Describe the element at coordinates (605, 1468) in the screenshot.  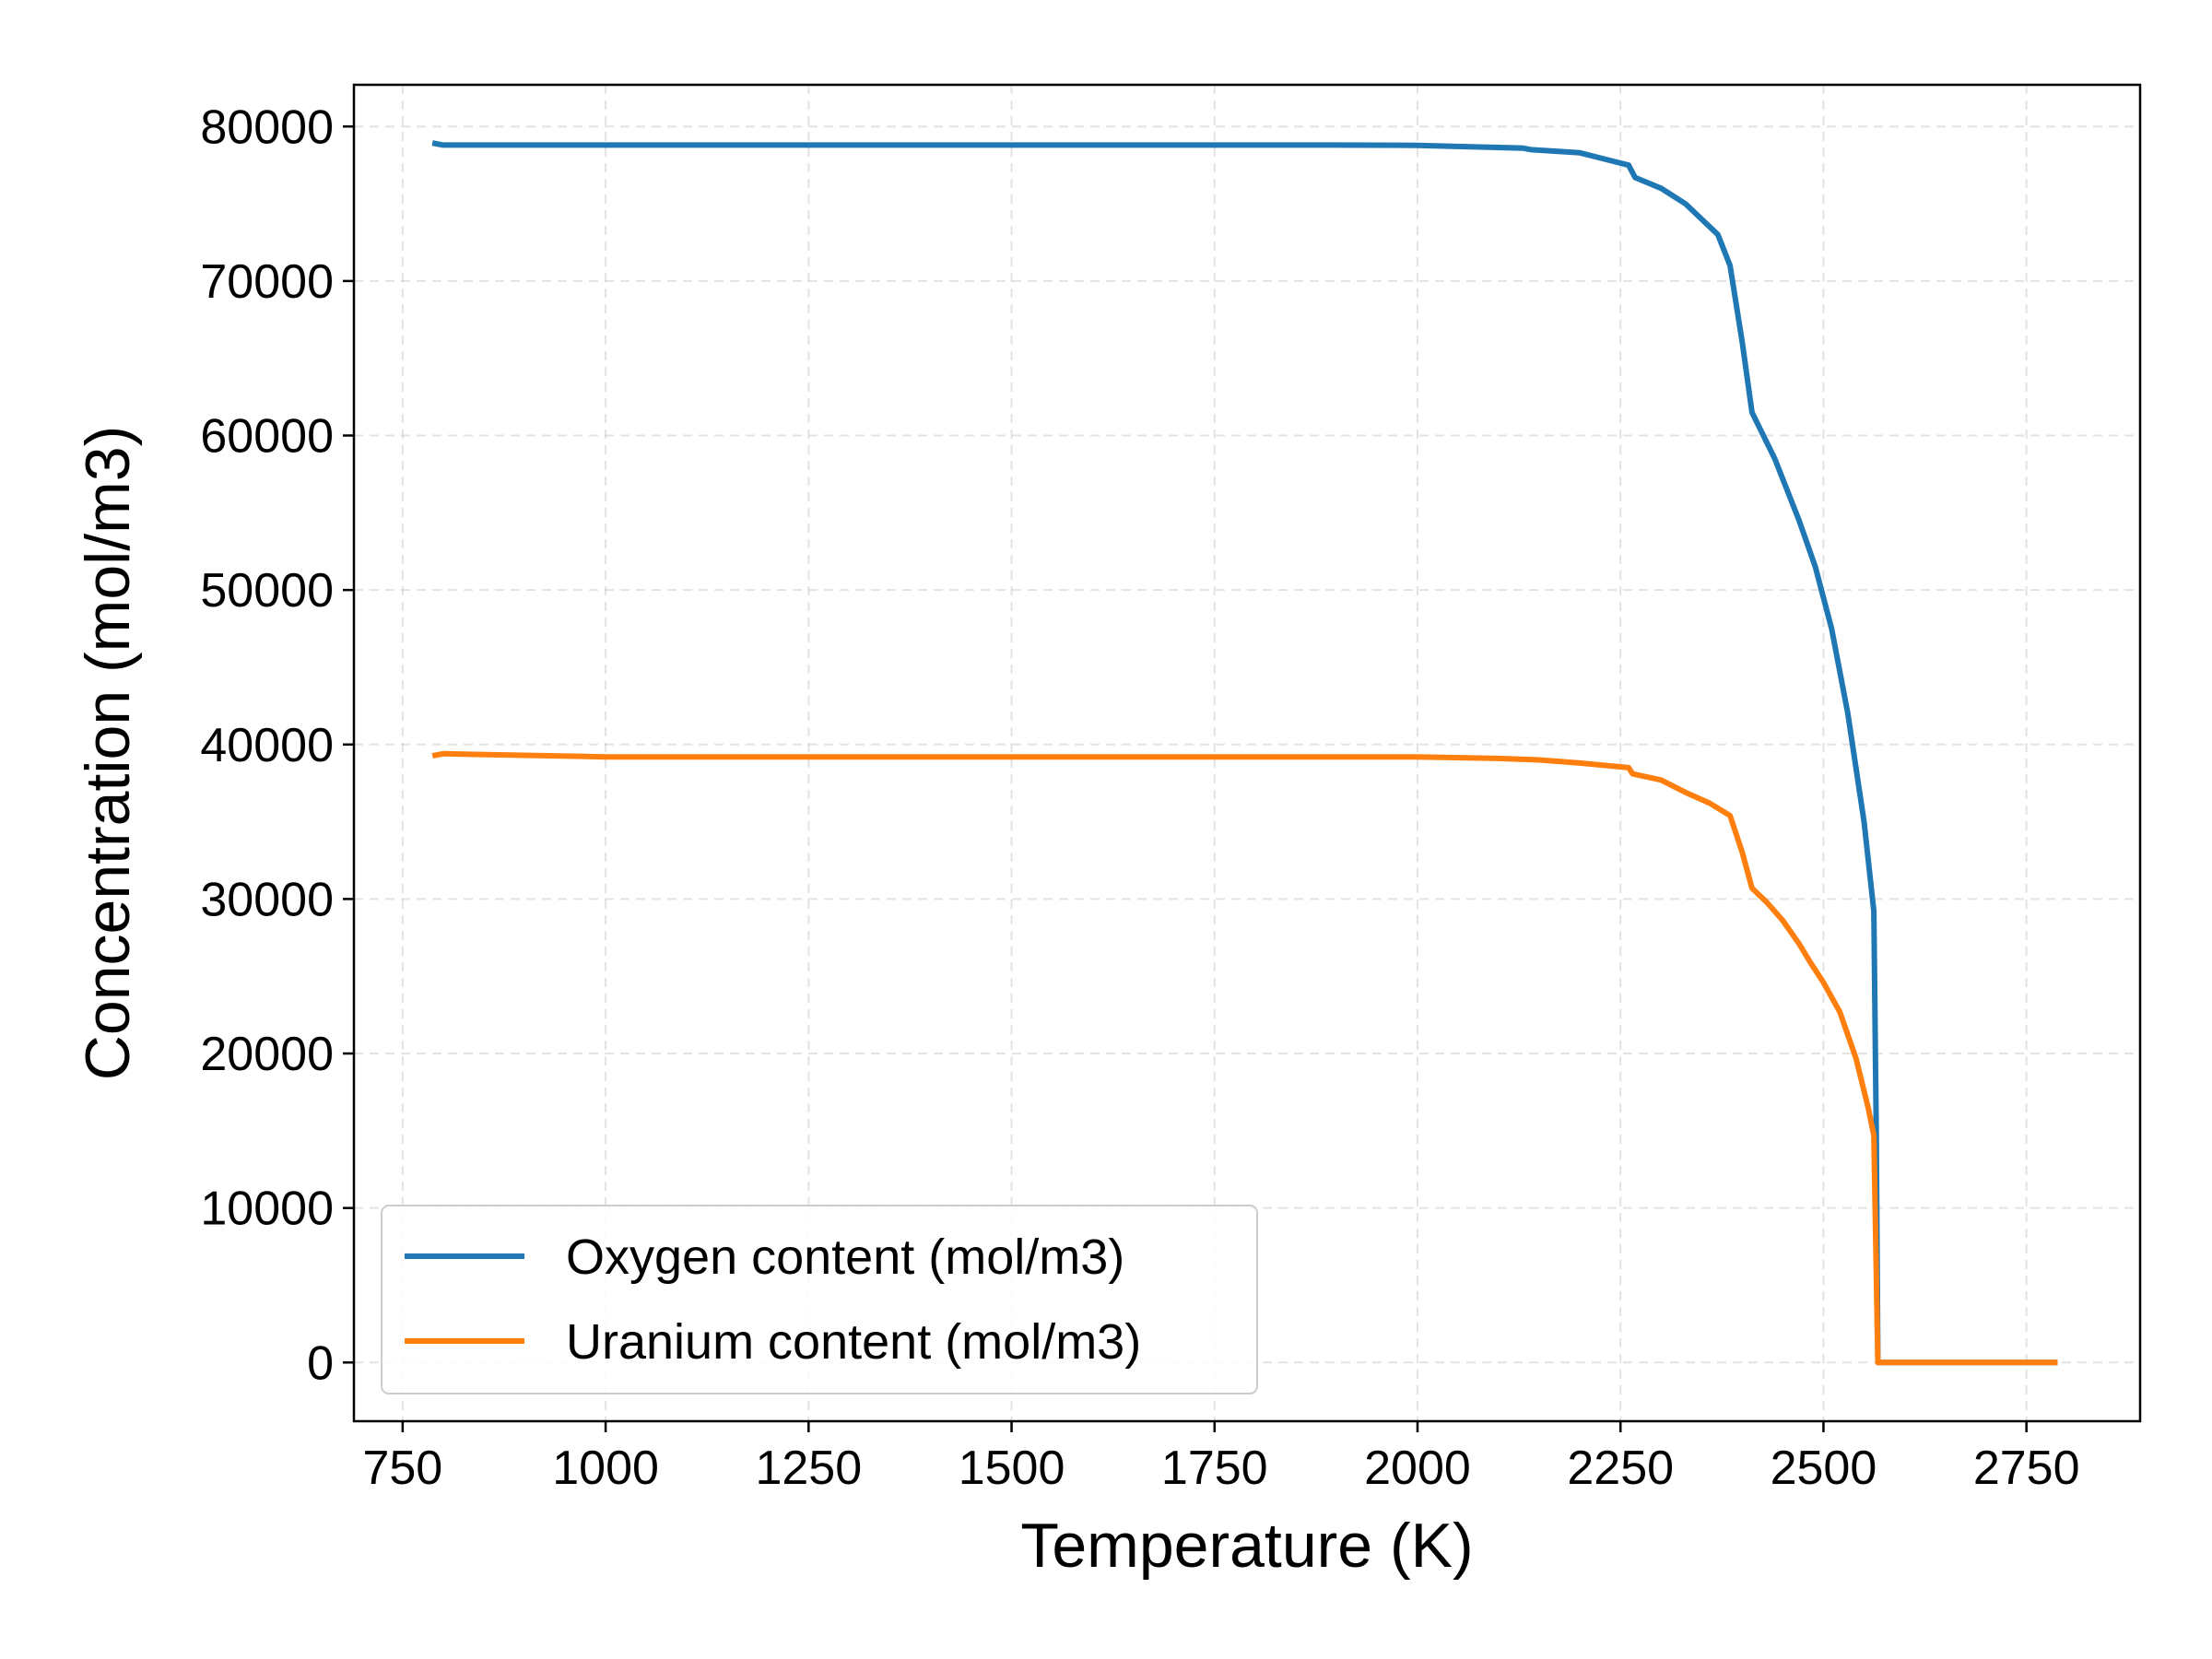
I see `x-tick-label: 1000` at that location.